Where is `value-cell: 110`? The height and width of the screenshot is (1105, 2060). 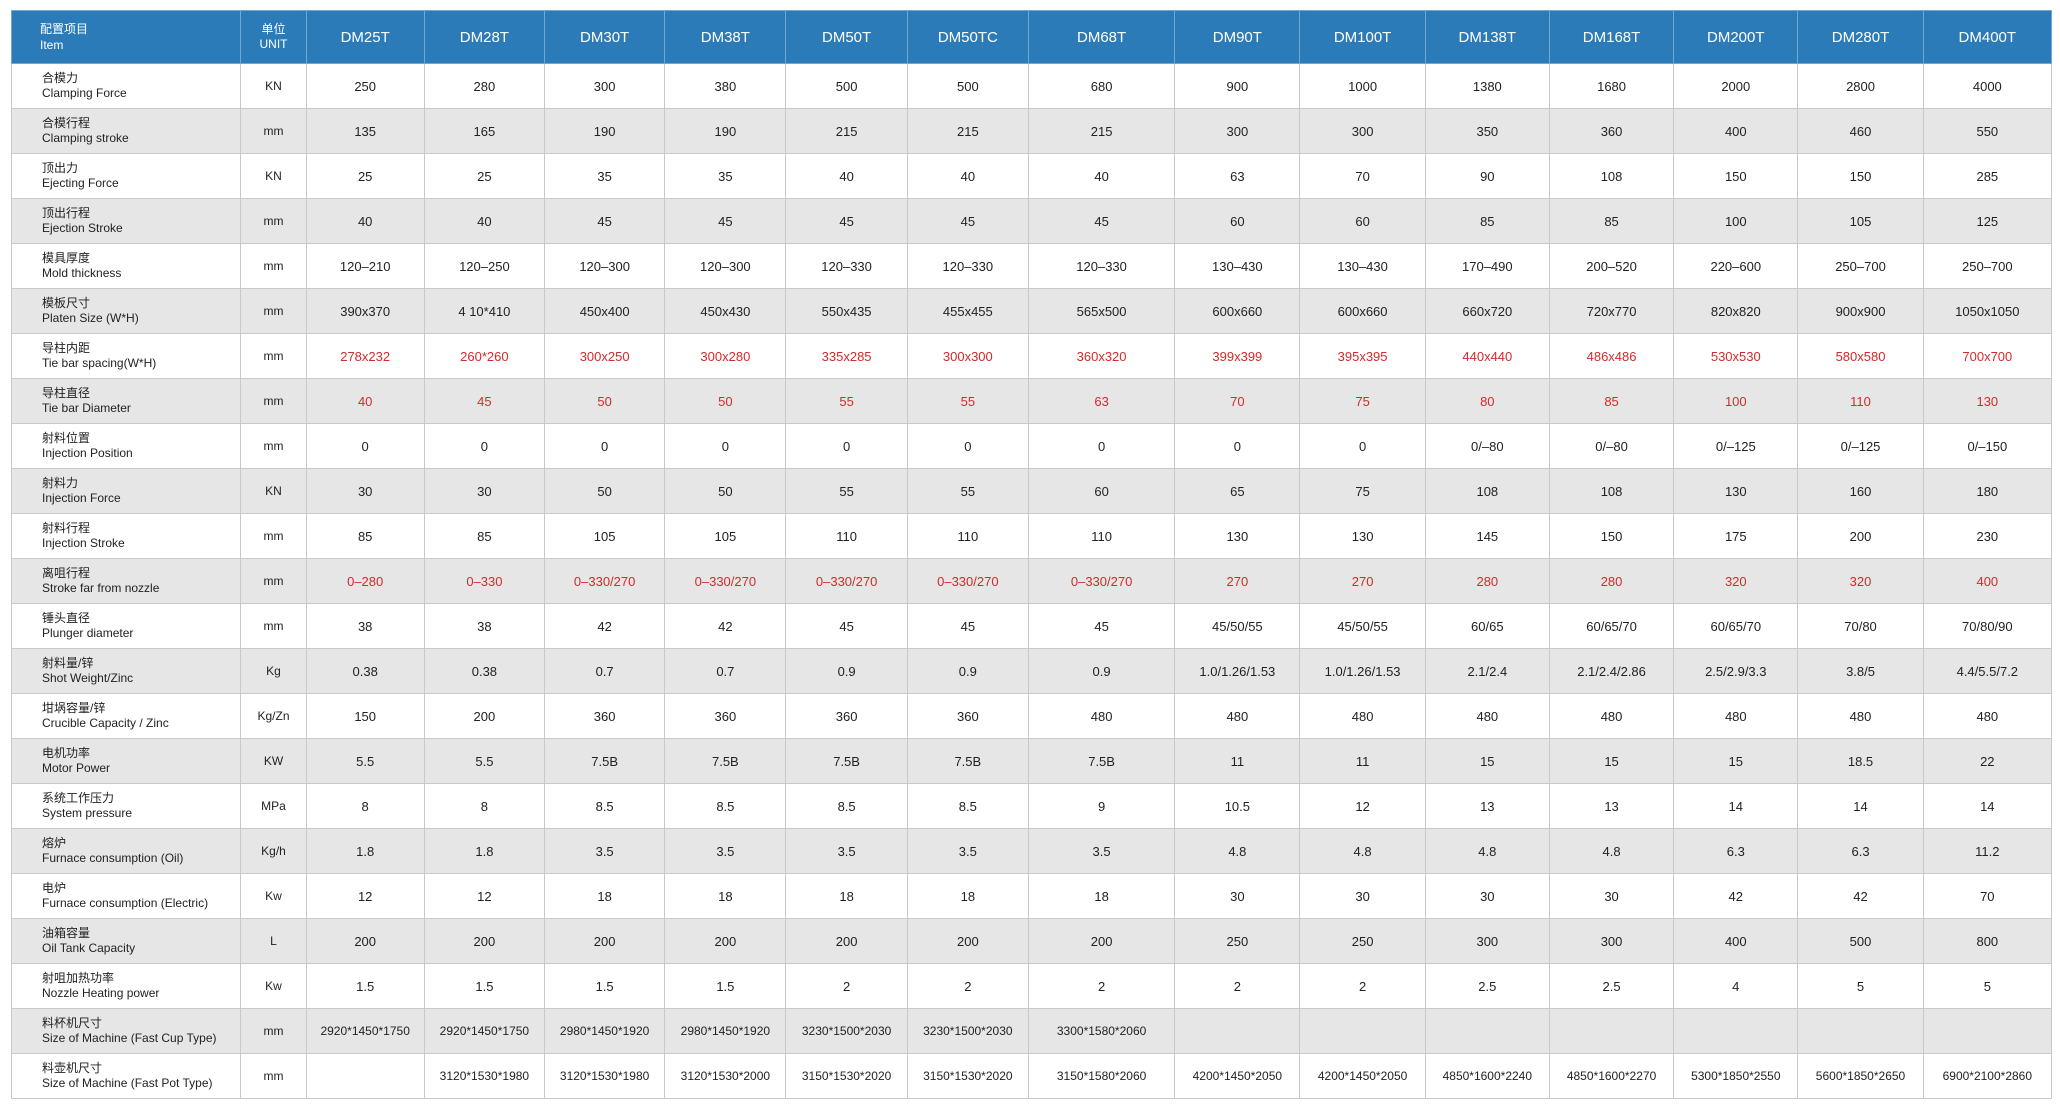 value-cell: 110 is located at coordinates (967, 536).